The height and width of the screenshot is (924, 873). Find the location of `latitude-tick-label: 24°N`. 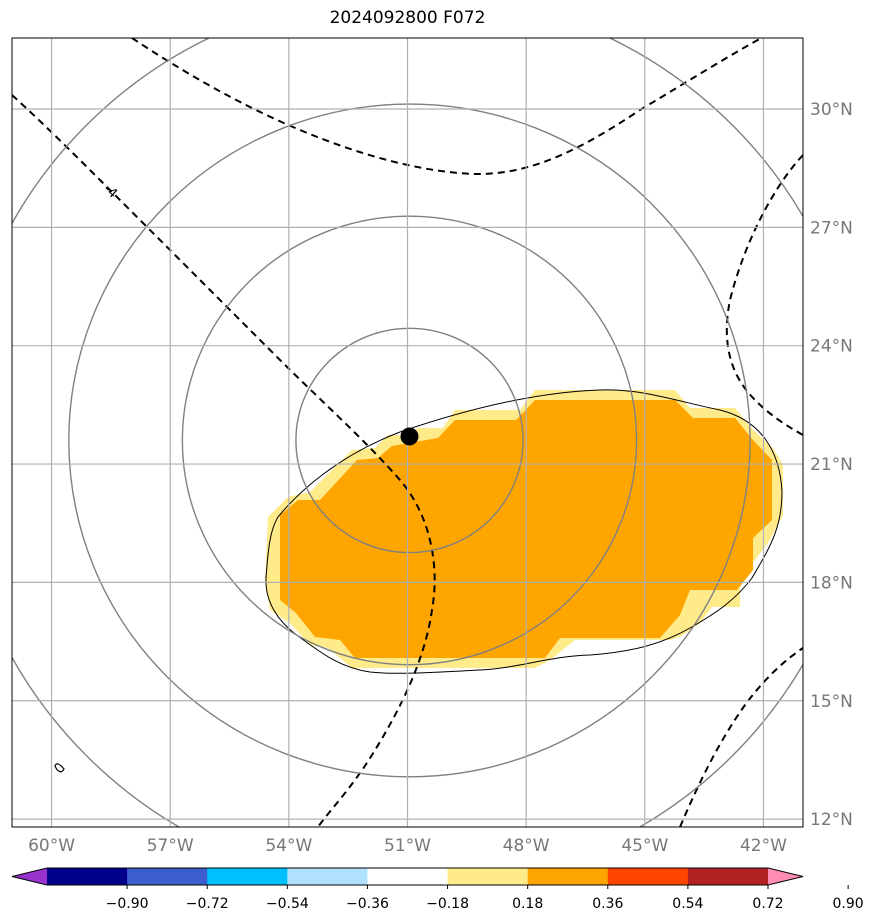

latitude-tick-label: 24°N is located at coordinates (831, 347).